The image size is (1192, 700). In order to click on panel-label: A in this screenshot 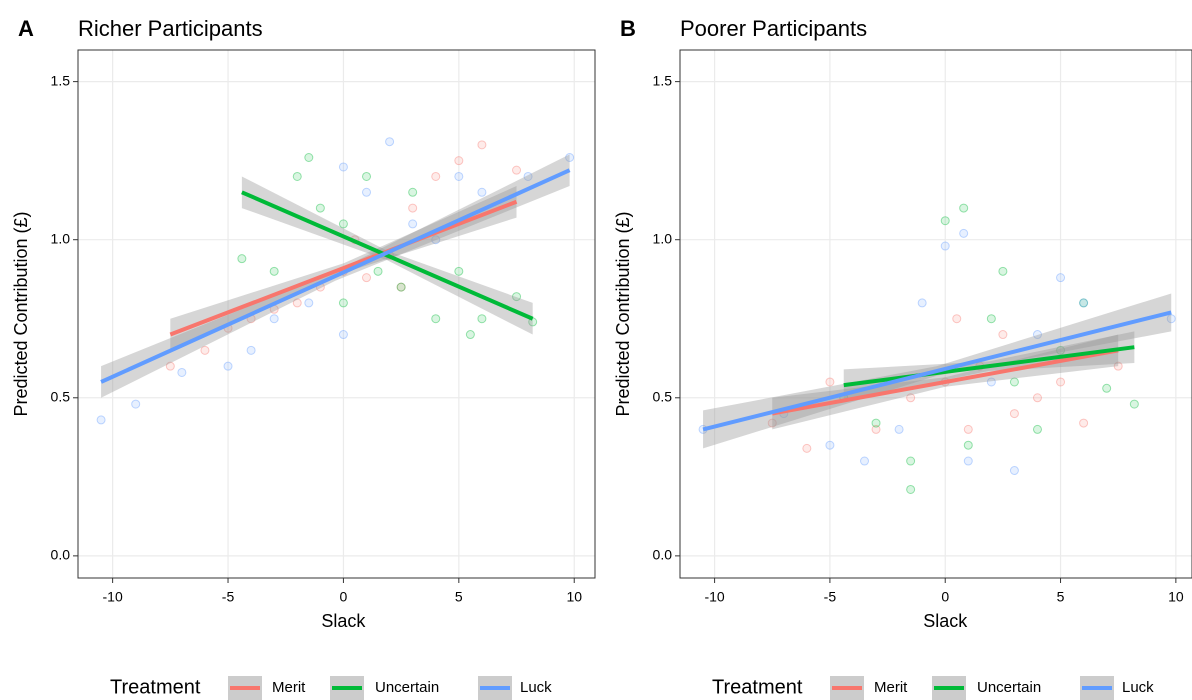, I will do `click(26, 28)`.